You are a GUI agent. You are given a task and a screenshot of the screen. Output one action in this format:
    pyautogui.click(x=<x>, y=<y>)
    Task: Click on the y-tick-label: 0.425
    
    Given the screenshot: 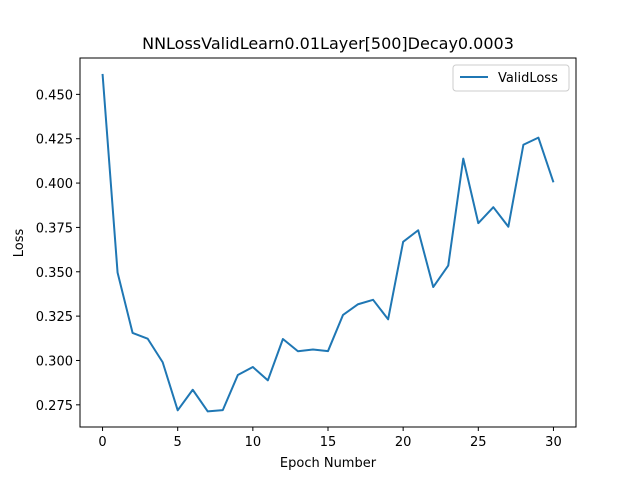 What is the action you would take?
    pyautogui.click(x=54, y=140)
    